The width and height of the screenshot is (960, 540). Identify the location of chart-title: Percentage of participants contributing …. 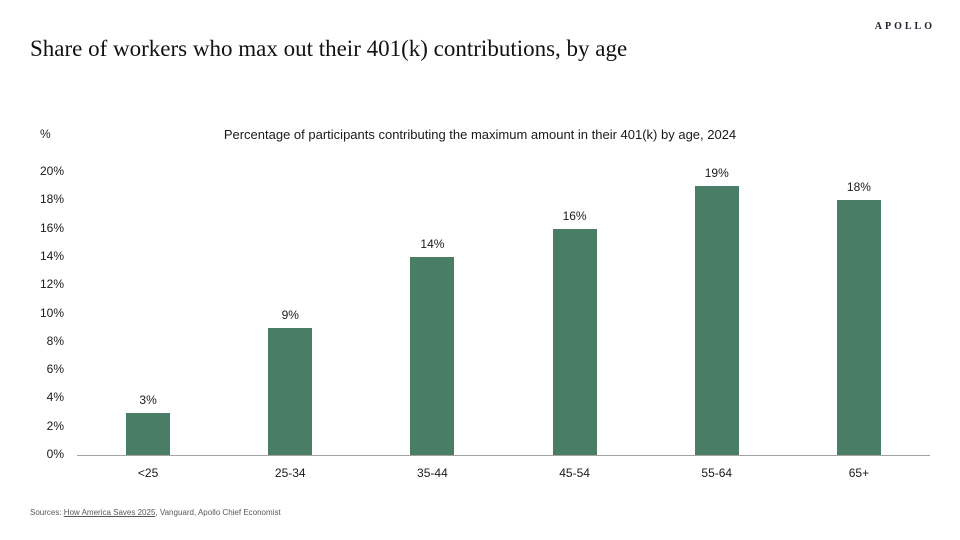
(480, 134).